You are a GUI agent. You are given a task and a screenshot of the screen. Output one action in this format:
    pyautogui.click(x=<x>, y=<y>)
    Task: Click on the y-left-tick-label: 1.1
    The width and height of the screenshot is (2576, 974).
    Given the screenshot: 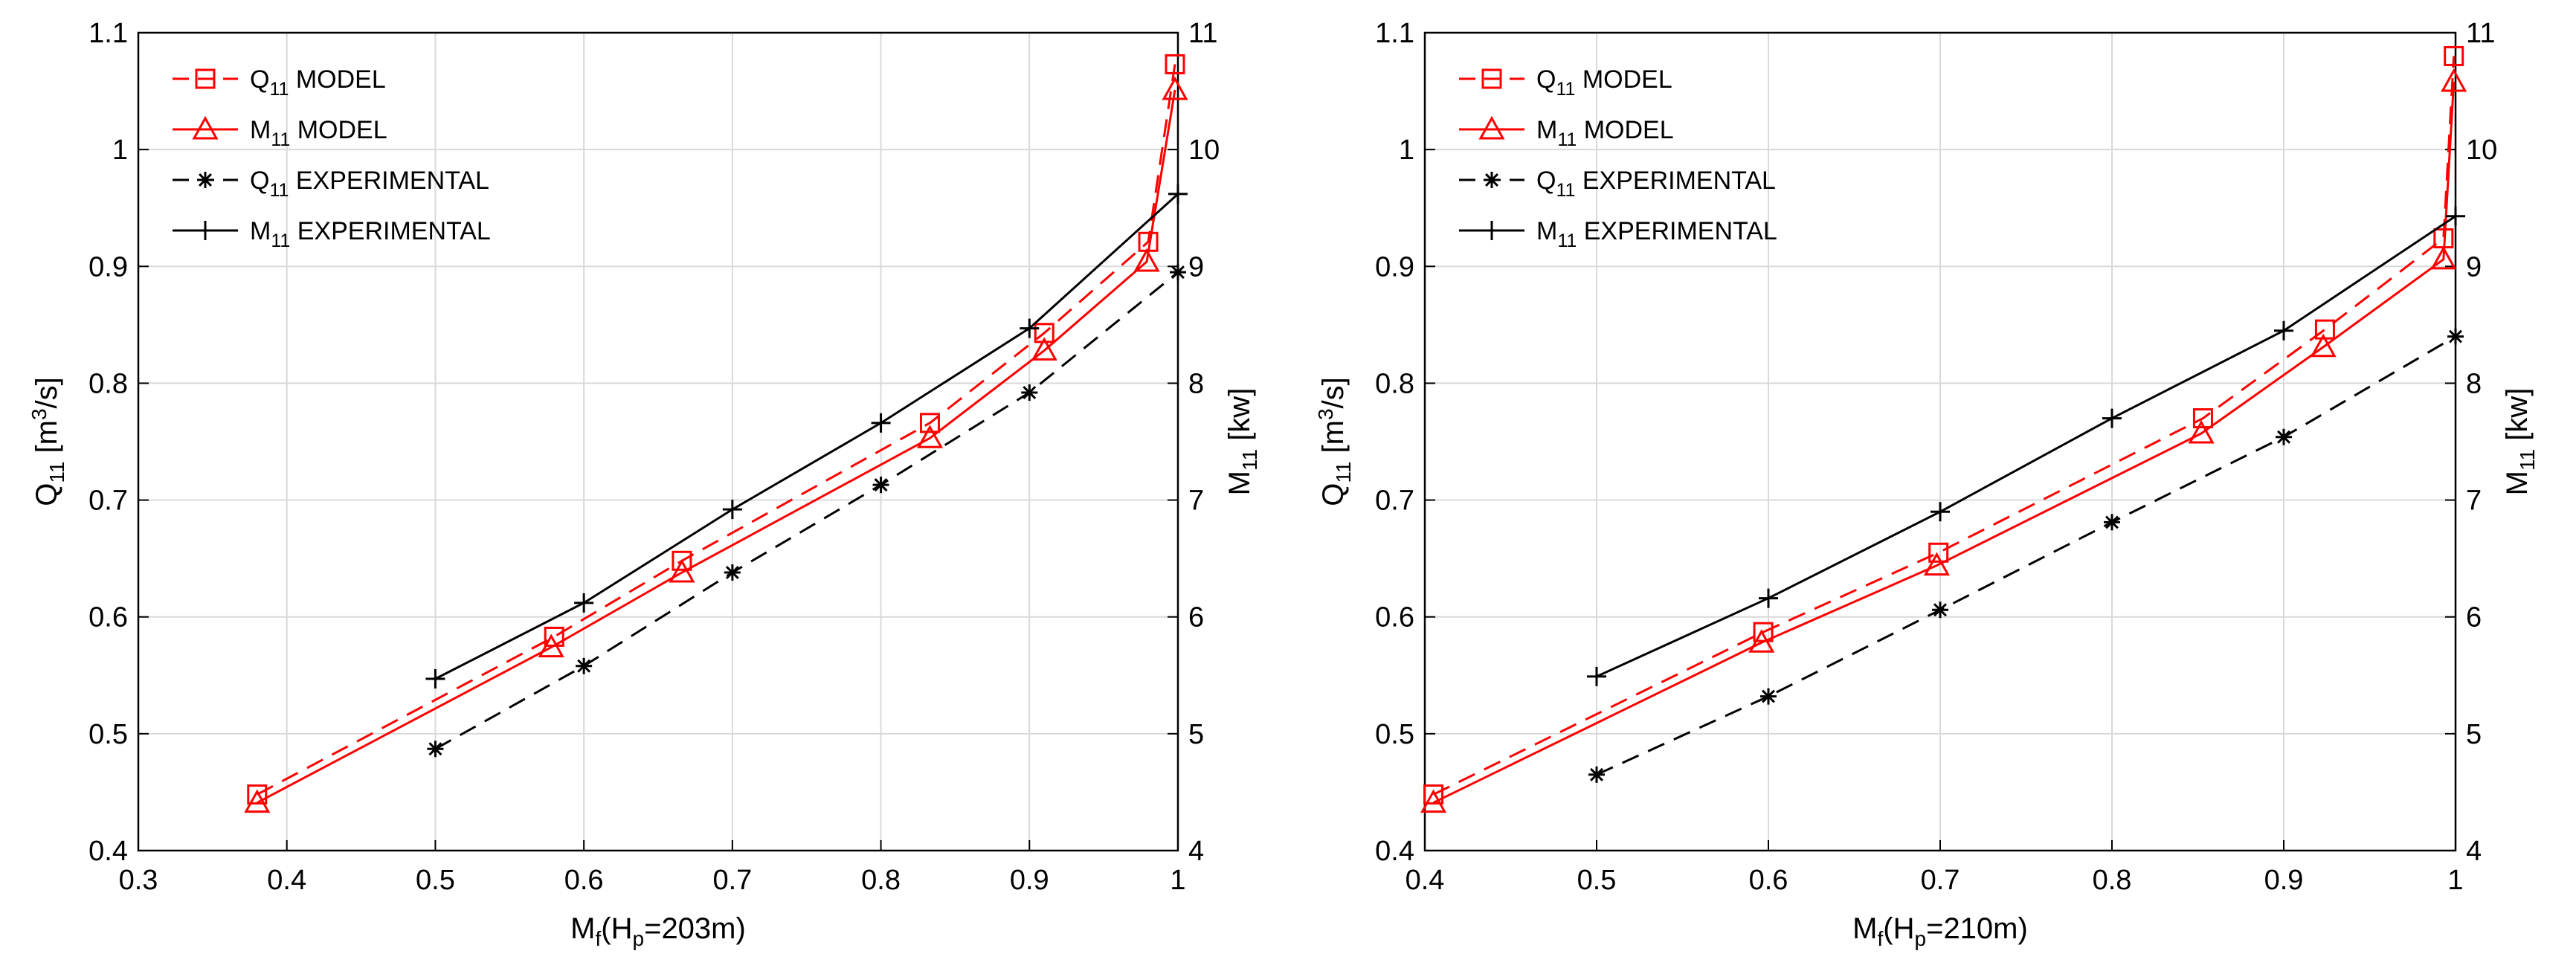 What is the action you would take?
    pyautogui.click(x=108, y=33)
    